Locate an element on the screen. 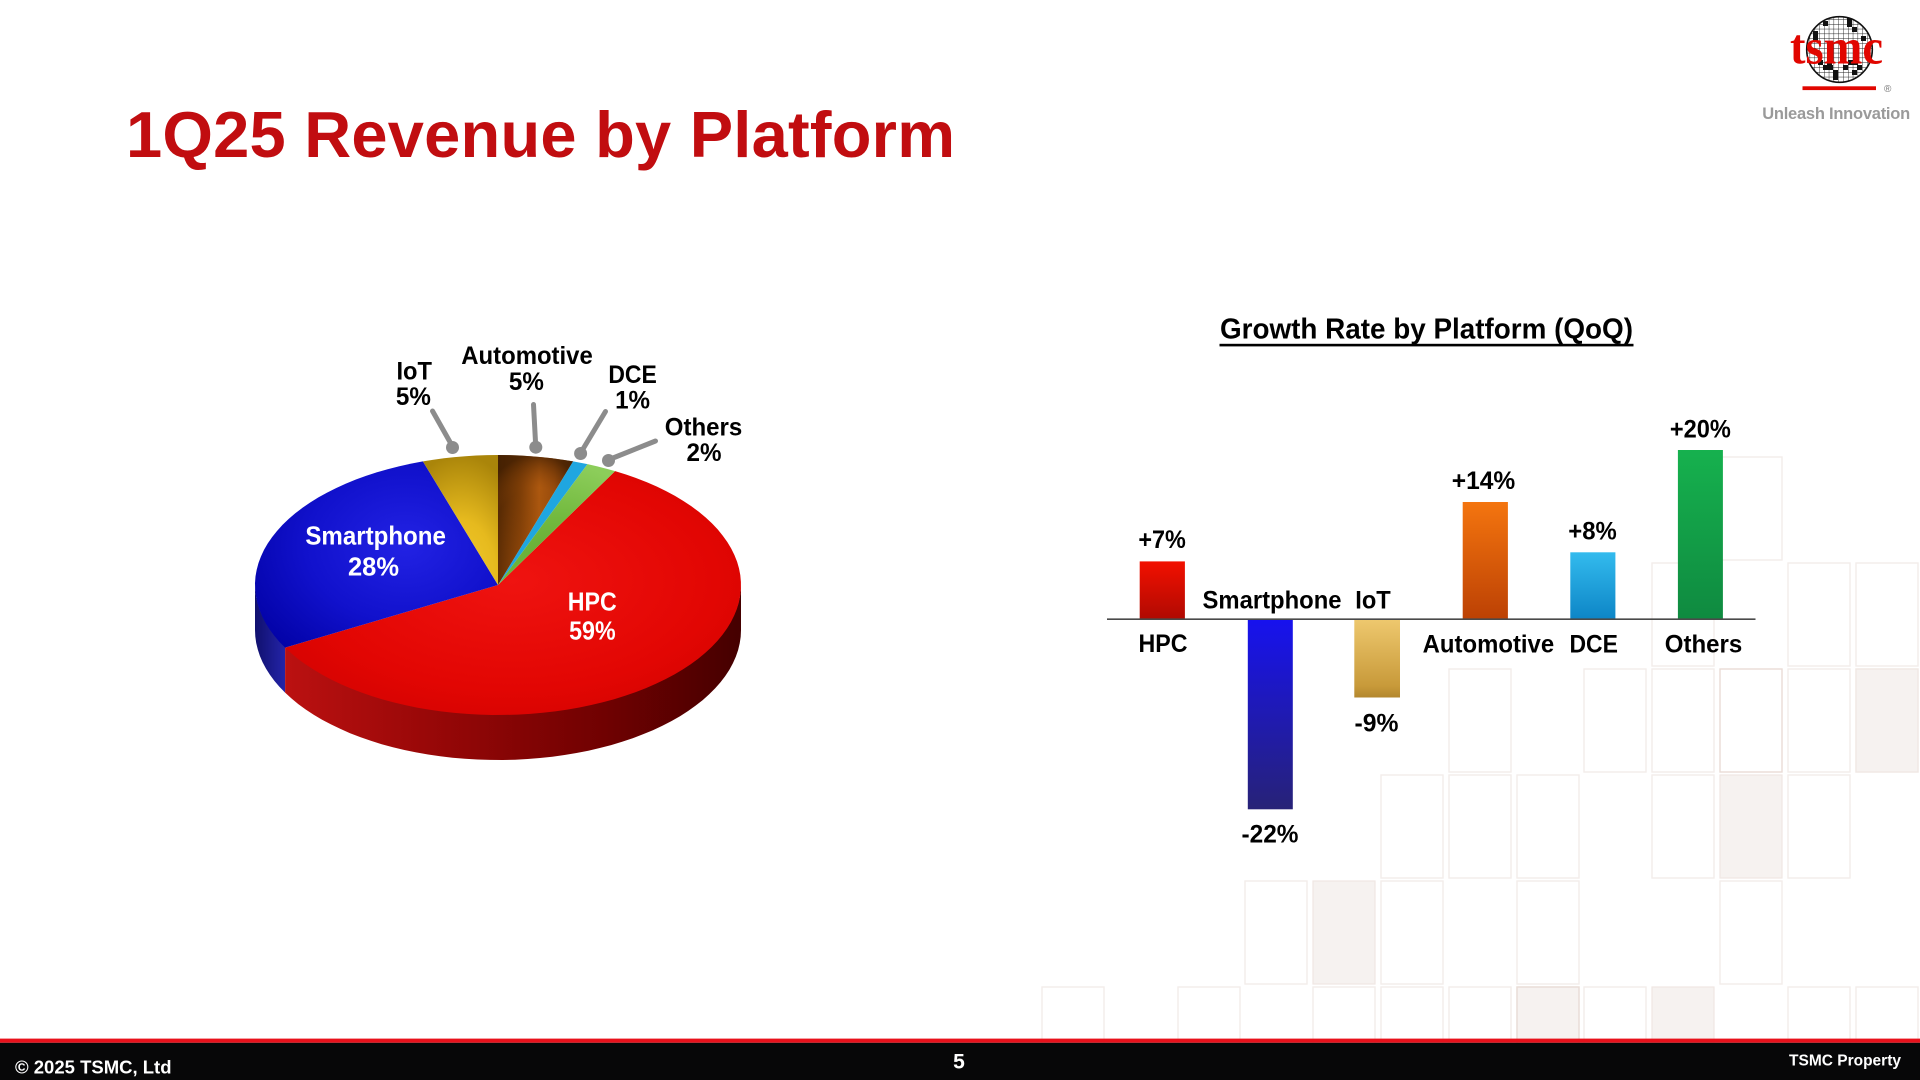  svg-text: 28% is located at coordinates (373, 567).